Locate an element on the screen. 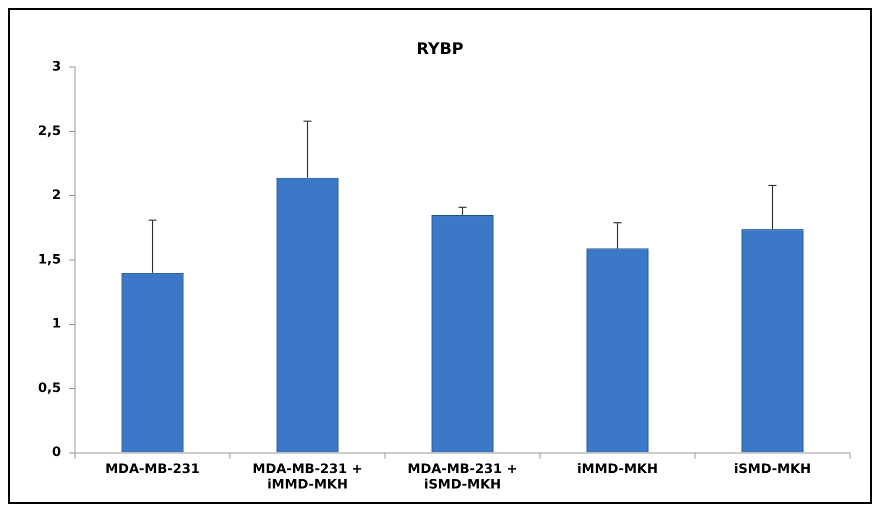  x-tick-label: iMMD-MKH is located at coordinates (617, 469).